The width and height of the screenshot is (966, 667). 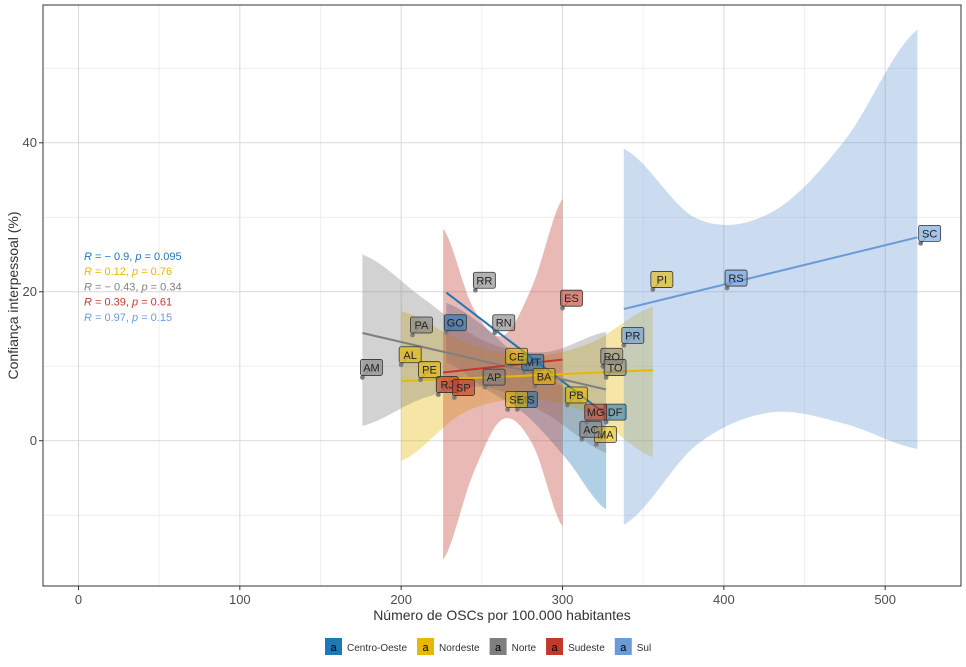 I want to click on state-label-mg: MG, so click(x=596, y=413).